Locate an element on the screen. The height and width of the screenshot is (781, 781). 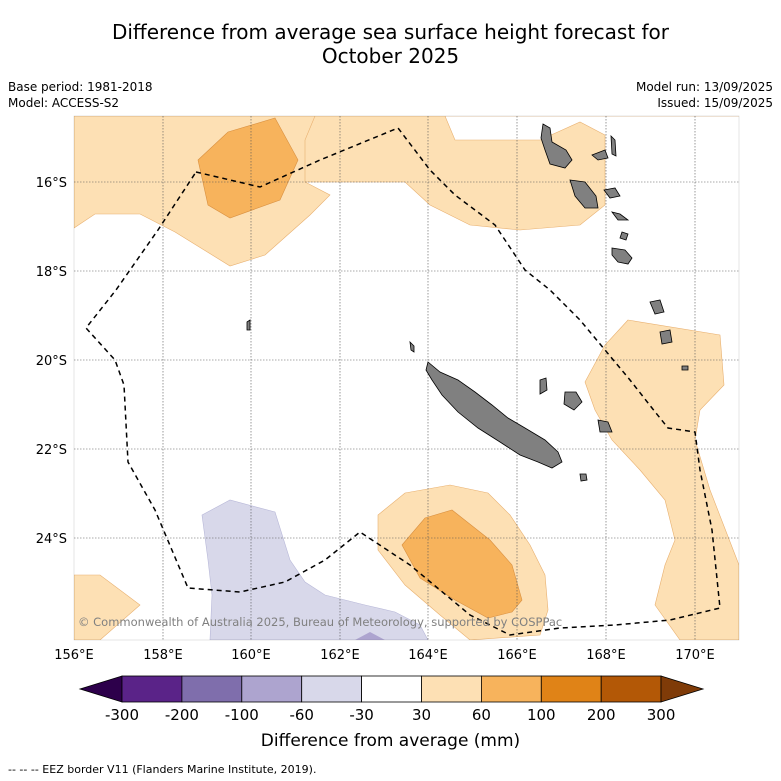
colorbar-extend-high is located at coordinates (682, 689).